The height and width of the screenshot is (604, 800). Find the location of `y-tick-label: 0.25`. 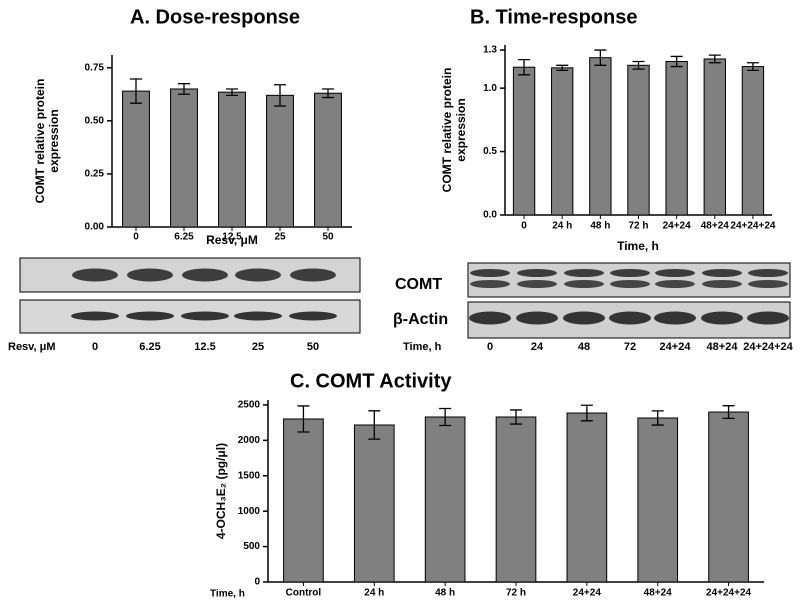

y-tick-label: 0.25 is located at coordinates (95, 174).